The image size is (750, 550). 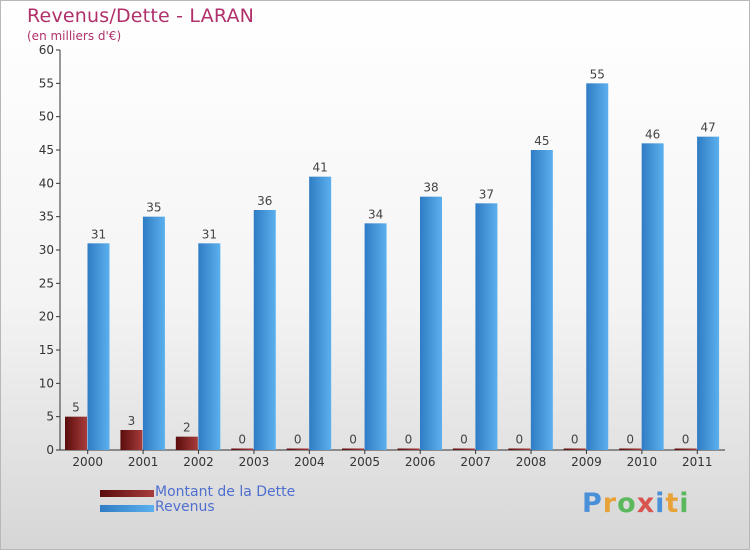 What do you see at coordinates (87, 462) in the screenshot?
I see `x-tick-label: 2000` at bounding box center [87, 462].